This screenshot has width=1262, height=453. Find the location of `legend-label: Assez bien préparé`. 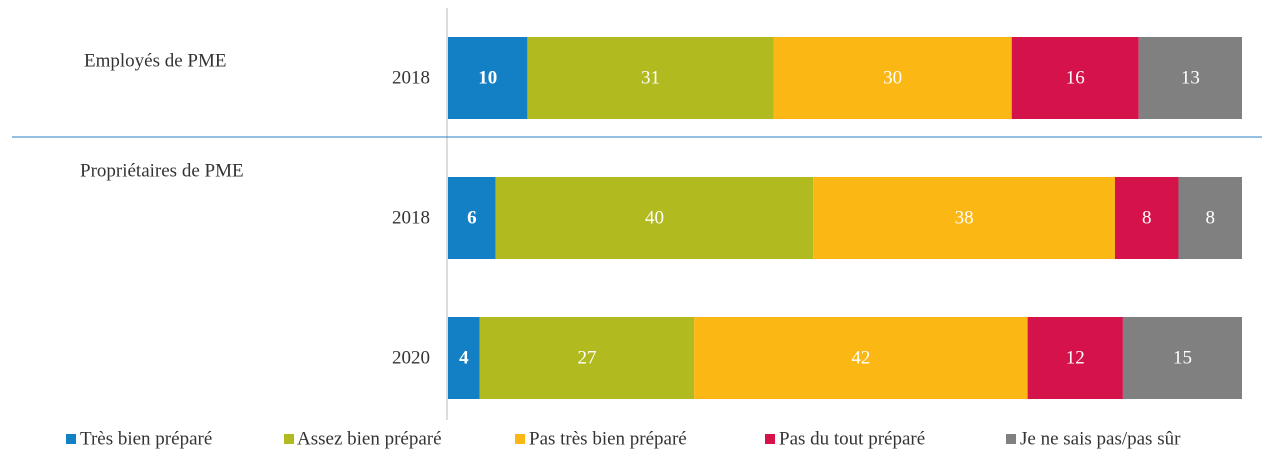

legend-label: Assez bien préparé is located at coordinates (369, 438).